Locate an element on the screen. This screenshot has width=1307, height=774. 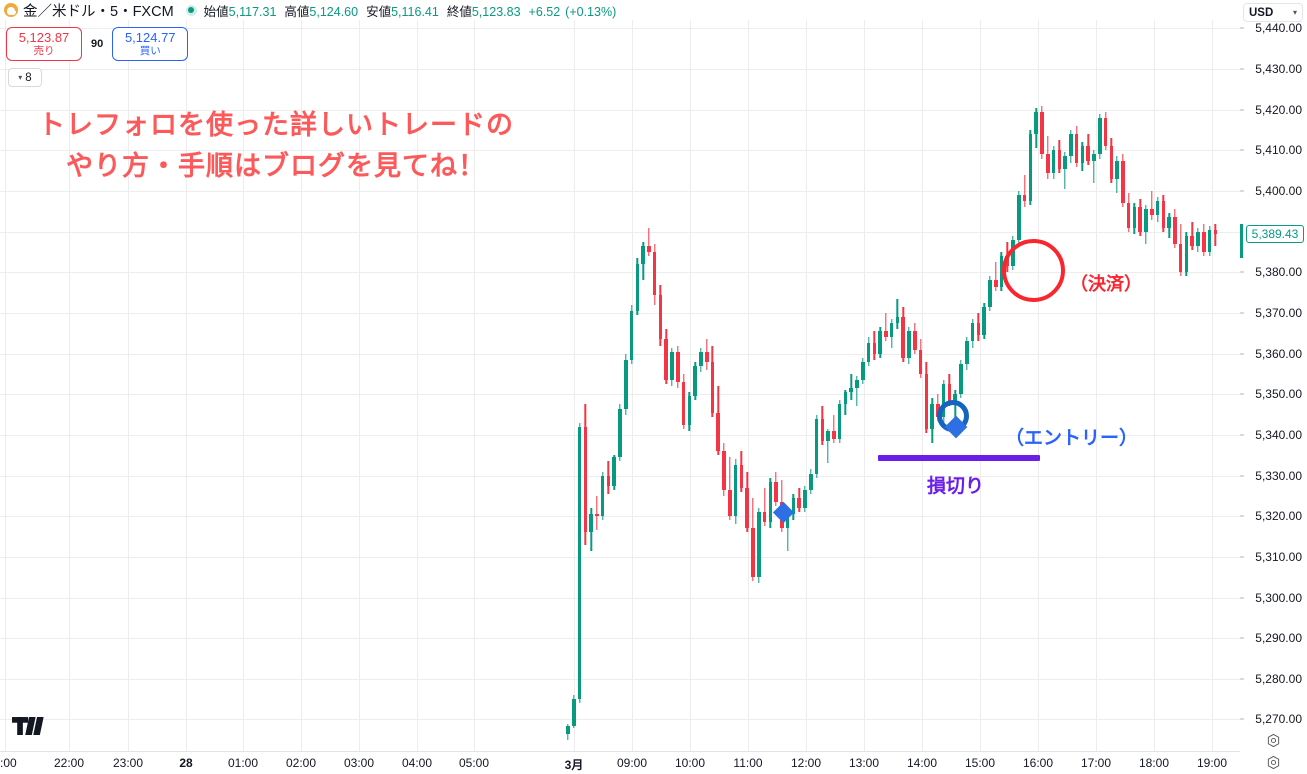
tradingview-logo is located at coordinates (29, 729).